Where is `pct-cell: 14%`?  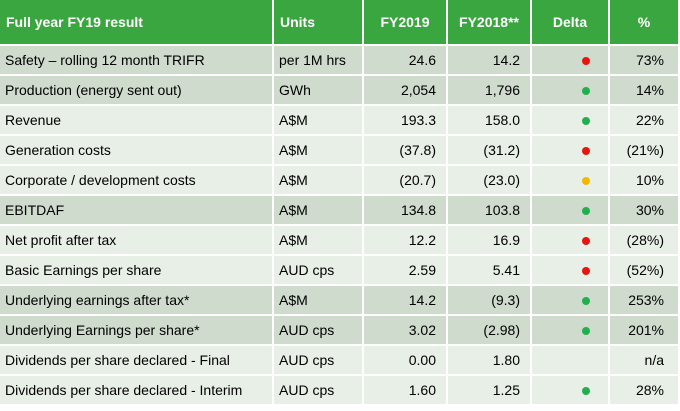 pct-cell: 14% is located at coordinates (645, 91).